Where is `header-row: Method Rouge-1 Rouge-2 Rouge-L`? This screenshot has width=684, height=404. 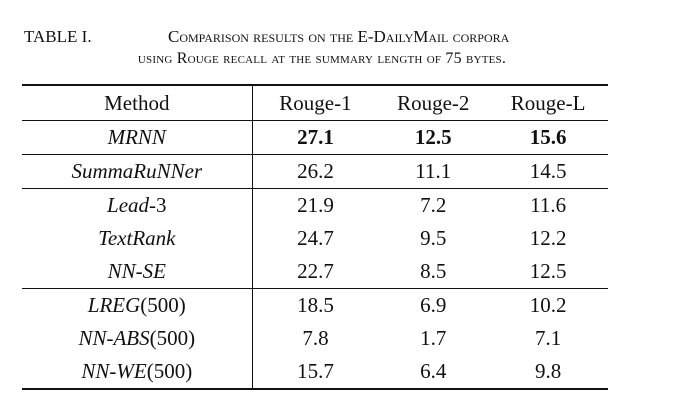 header-row: Method Rouge-1 Rouge-2 Rouge-L is located at coordinates (315, 102).